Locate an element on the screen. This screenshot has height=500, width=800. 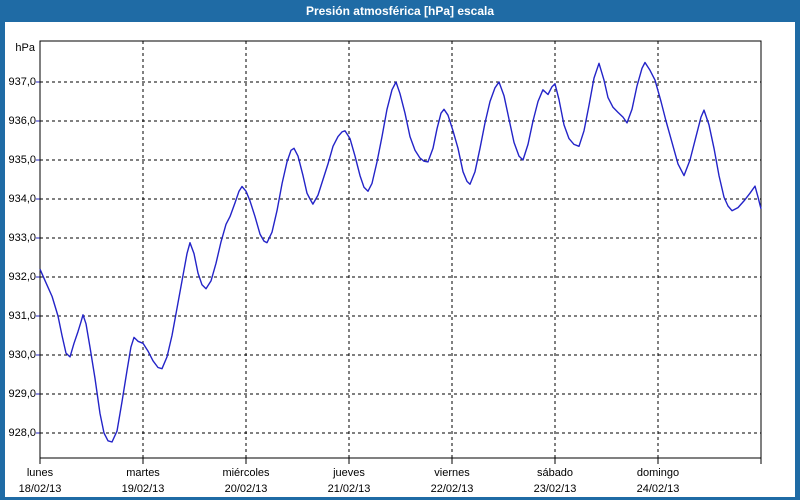
x-date-label: 24/02/13 is located at coordinates (658, 489).